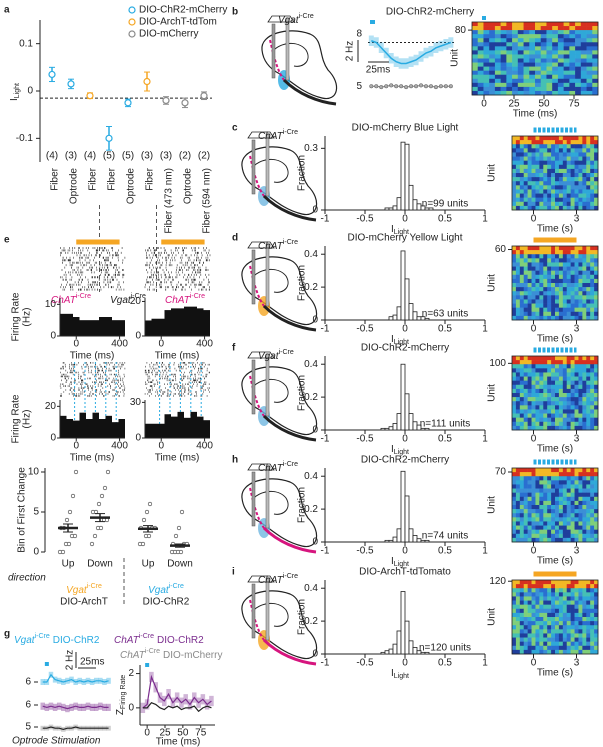  What do you see at coordinates (273, 51) in the screenshot?
I see `probe` at bounding box center [273, 51].